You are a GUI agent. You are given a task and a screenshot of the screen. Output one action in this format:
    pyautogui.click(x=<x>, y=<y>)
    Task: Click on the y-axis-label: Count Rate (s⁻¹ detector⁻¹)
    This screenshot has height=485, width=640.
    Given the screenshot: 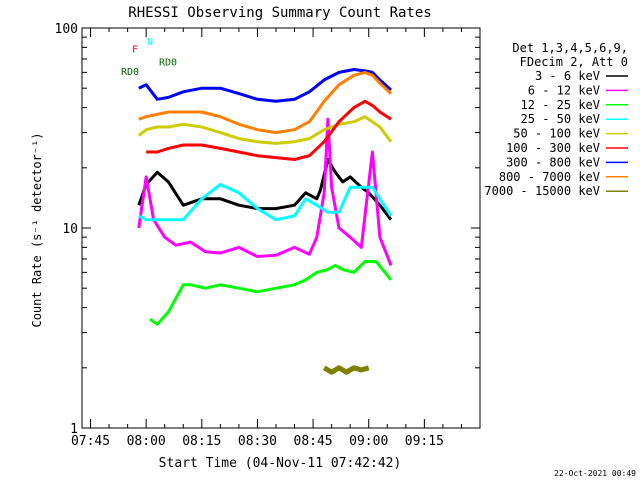 What is the action you would take?
    pyautogui.click(x=37, y=229)
    